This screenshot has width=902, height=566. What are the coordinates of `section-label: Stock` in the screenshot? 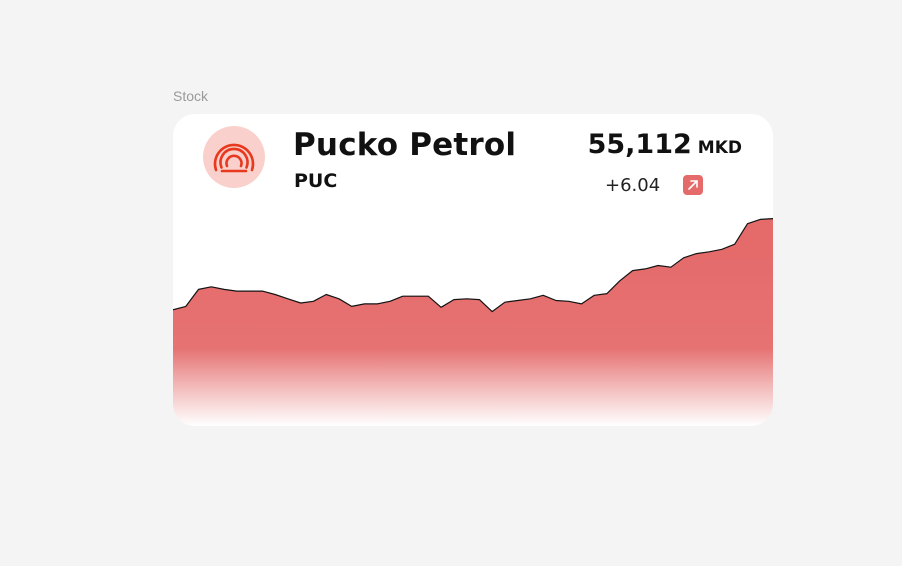 It's located at (191, 96).